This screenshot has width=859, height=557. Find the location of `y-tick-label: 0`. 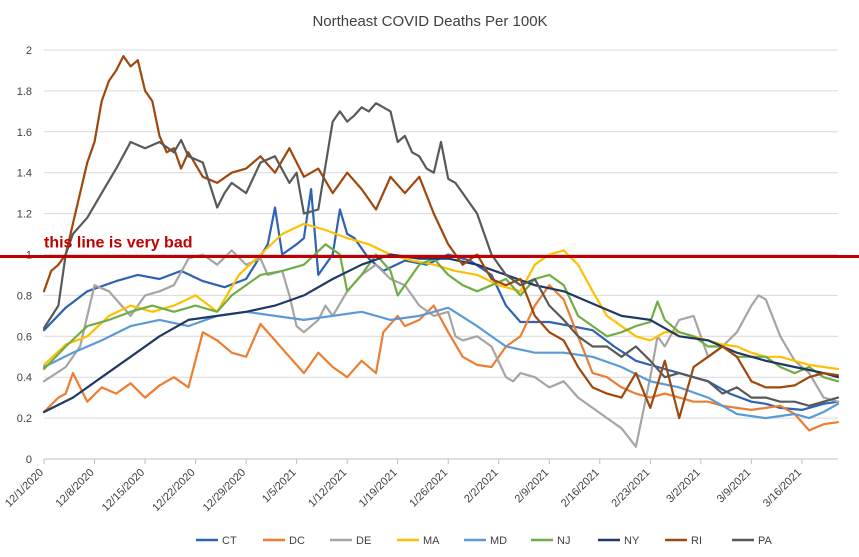

y-tick-label: 0 is located at coordinates (29, 460).